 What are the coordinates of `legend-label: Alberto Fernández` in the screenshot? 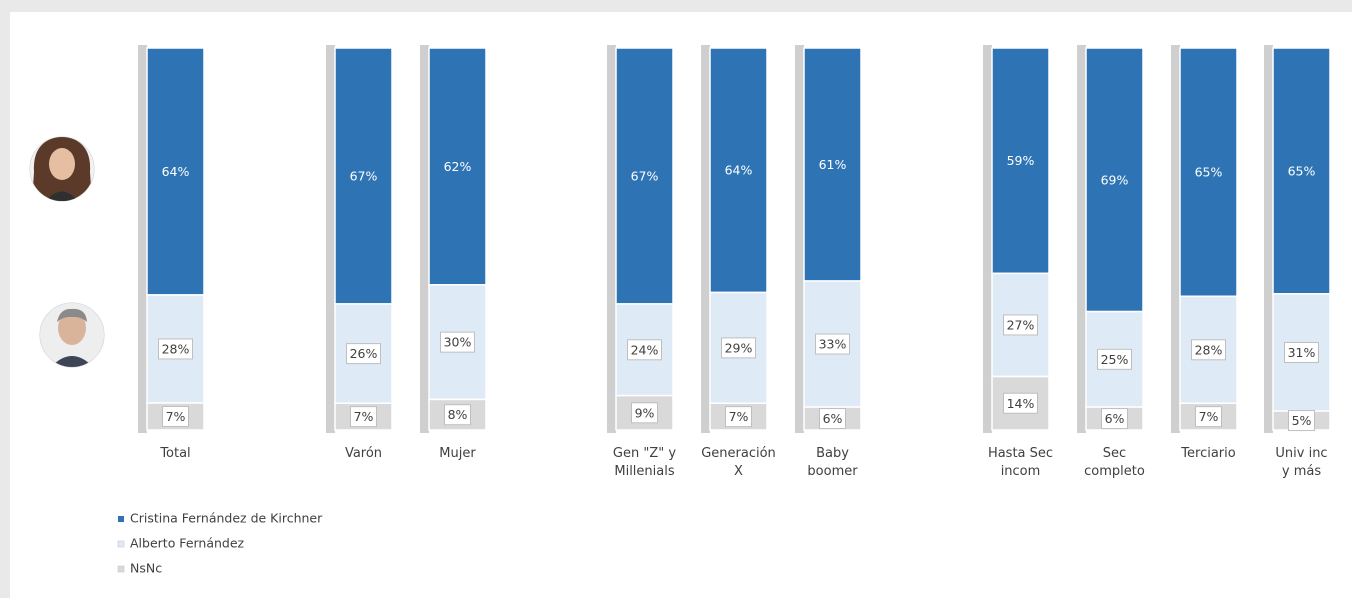 It's located at (187, 543).